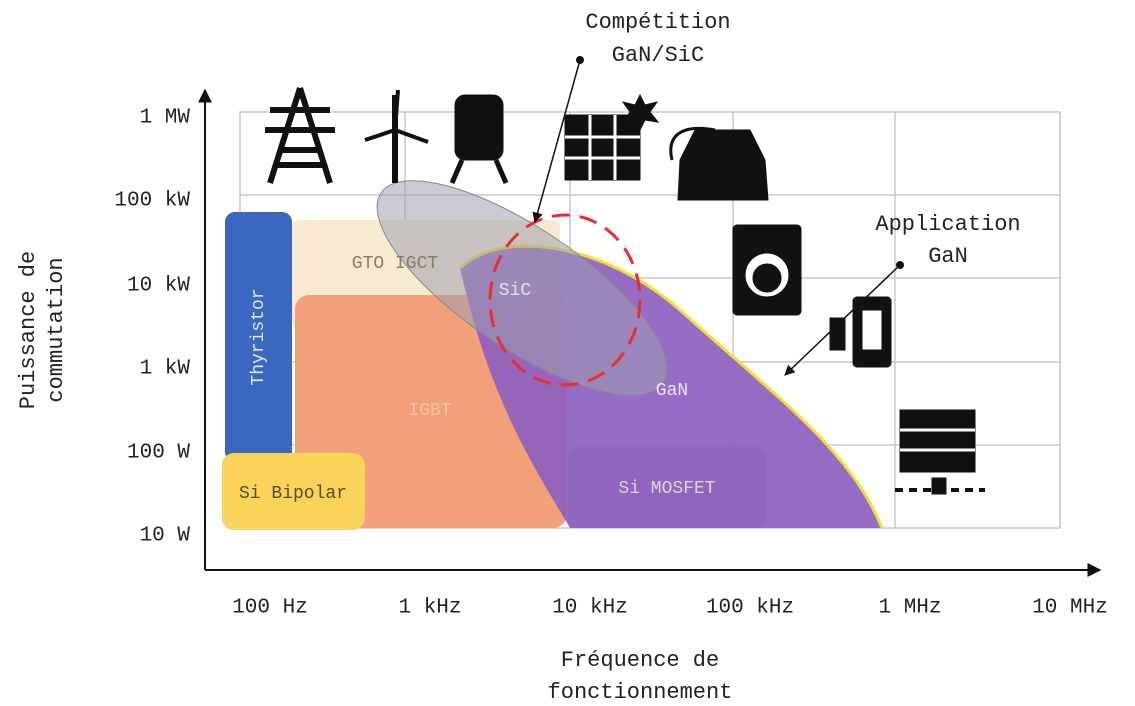  What do you see at coordinates (947, 224) in the screenshot?
I see `annotation: Application` at bounding box center [947, 224].